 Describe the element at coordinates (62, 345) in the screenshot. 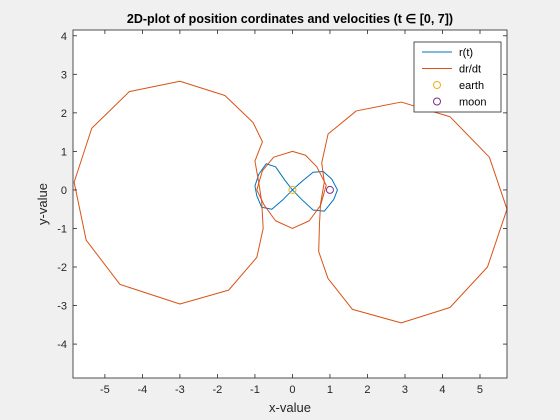

I see `y-tick-label: -4` at that location.